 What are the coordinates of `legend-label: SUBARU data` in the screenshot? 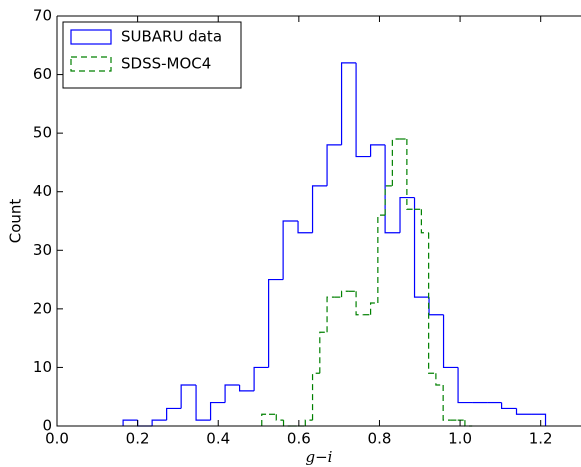 It's located at (171, 37).